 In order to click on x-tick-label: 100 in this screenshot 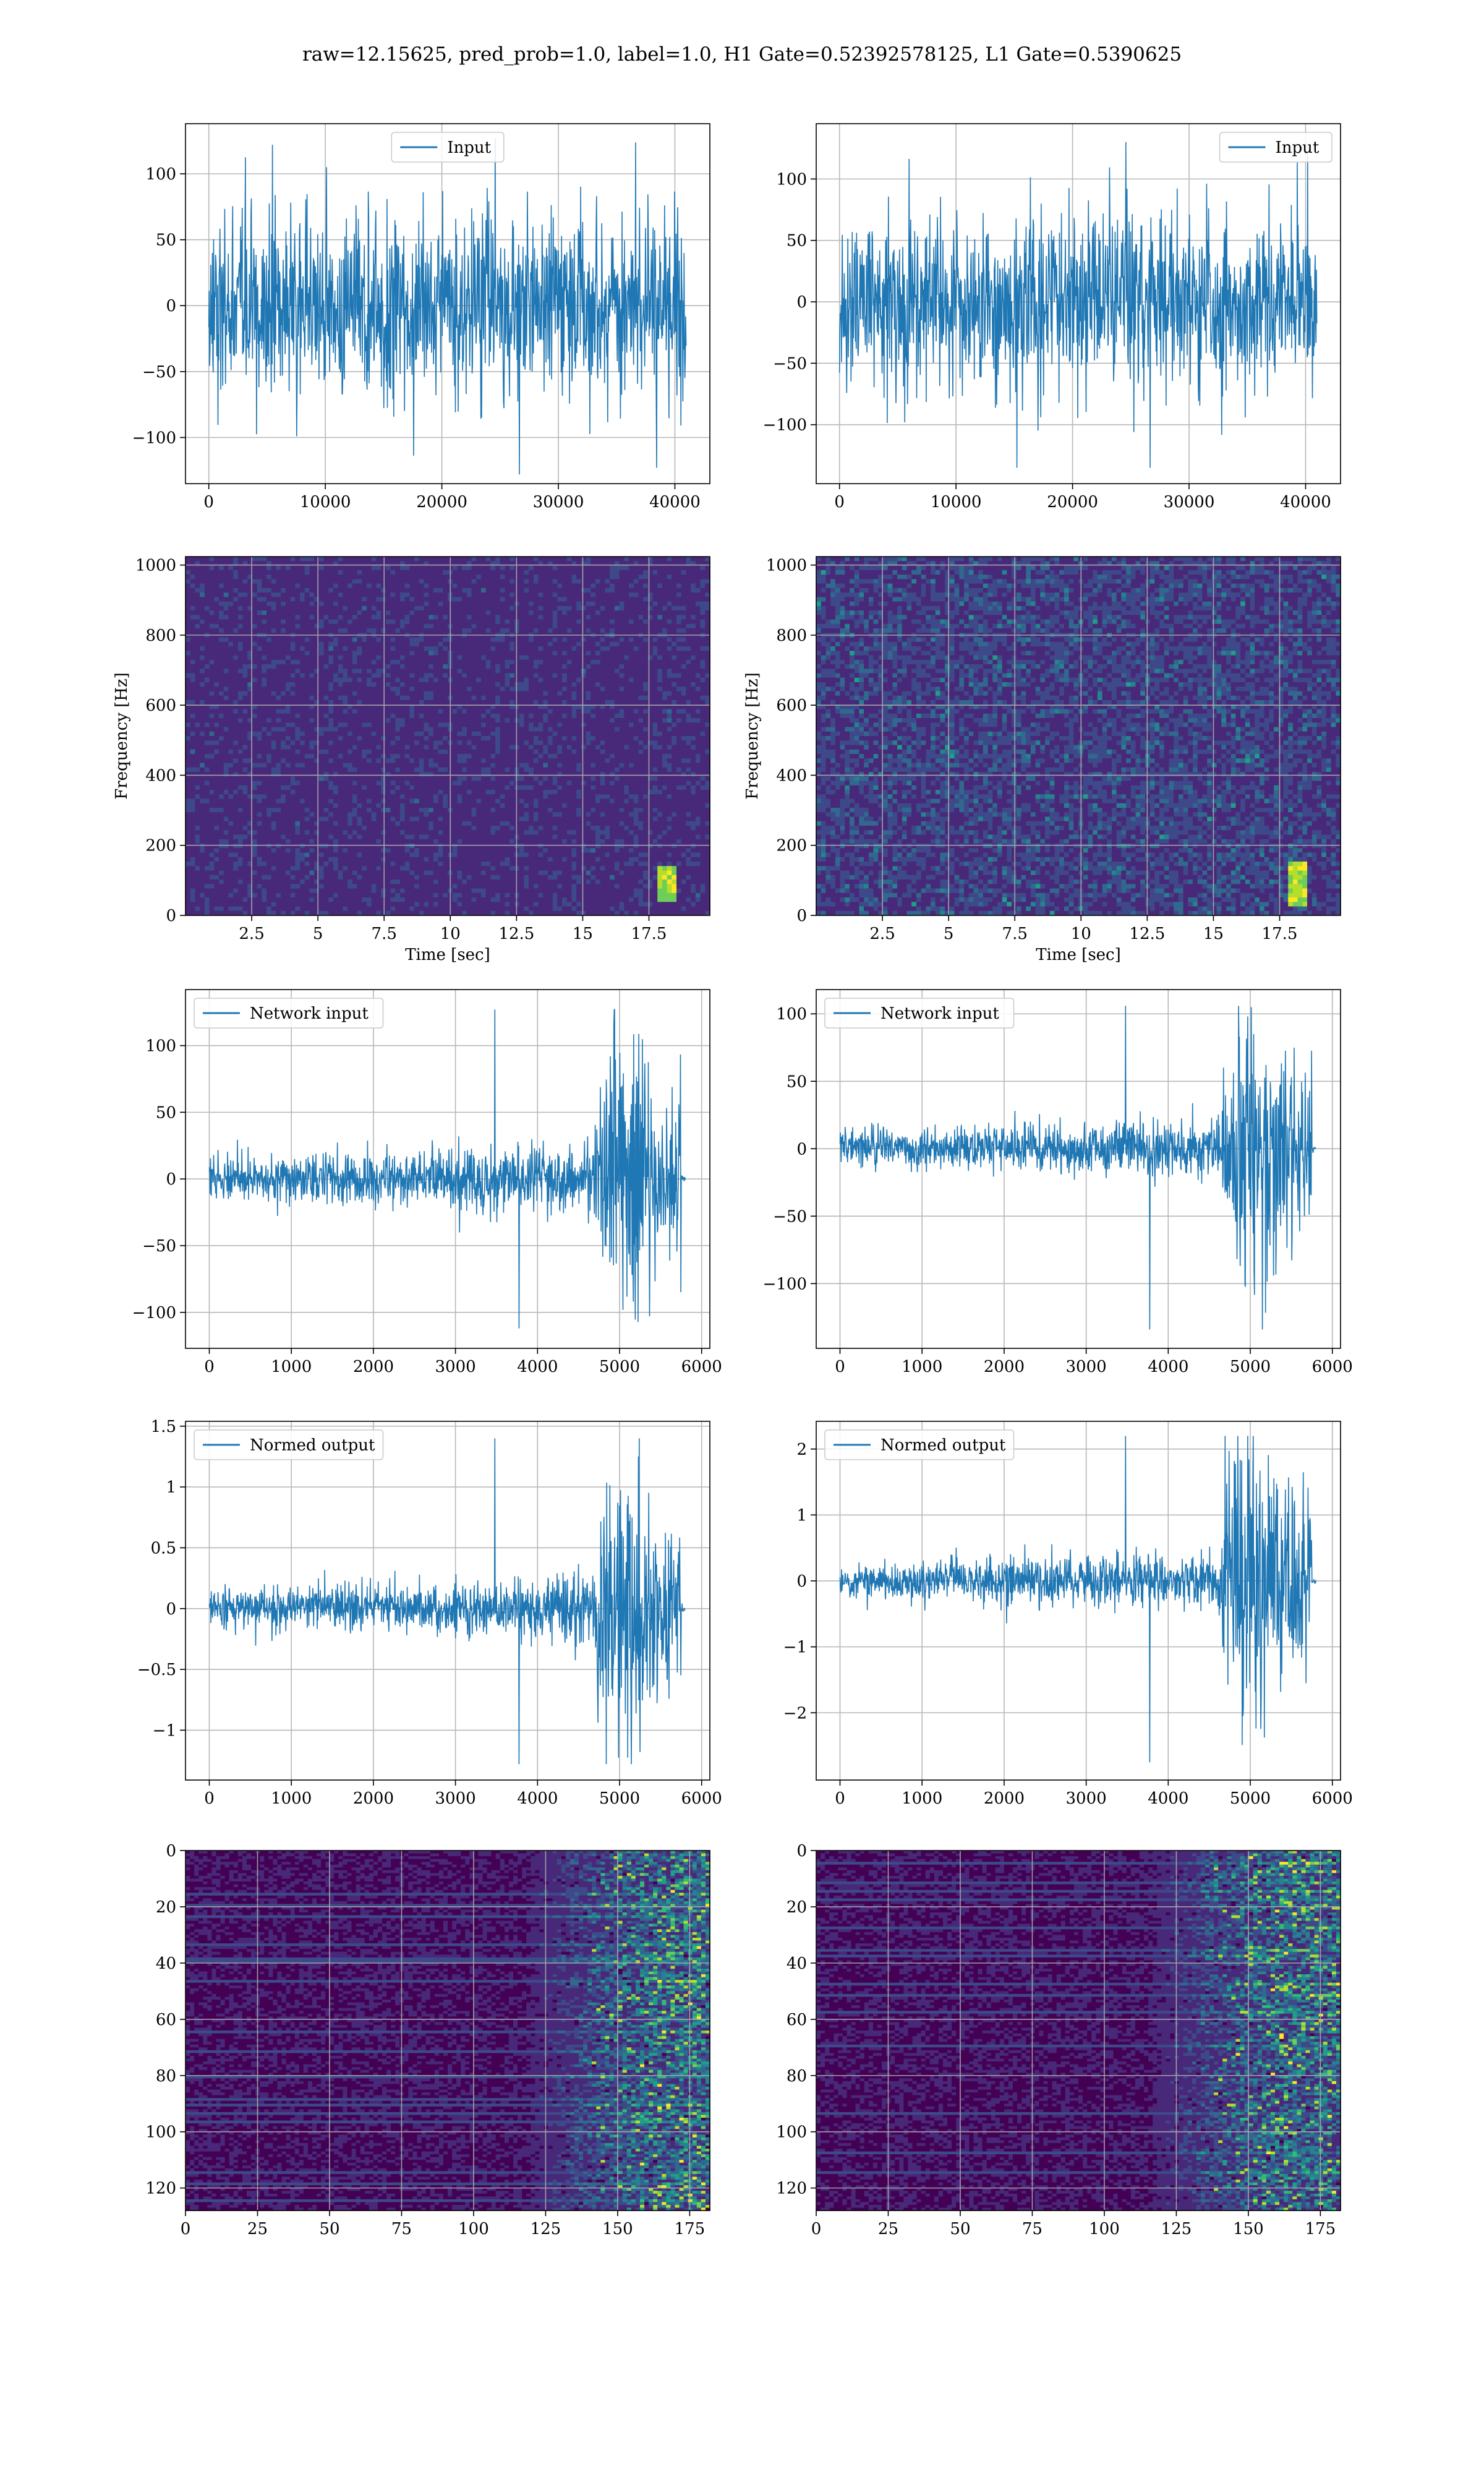, I will do `click(1104, 2229)`.